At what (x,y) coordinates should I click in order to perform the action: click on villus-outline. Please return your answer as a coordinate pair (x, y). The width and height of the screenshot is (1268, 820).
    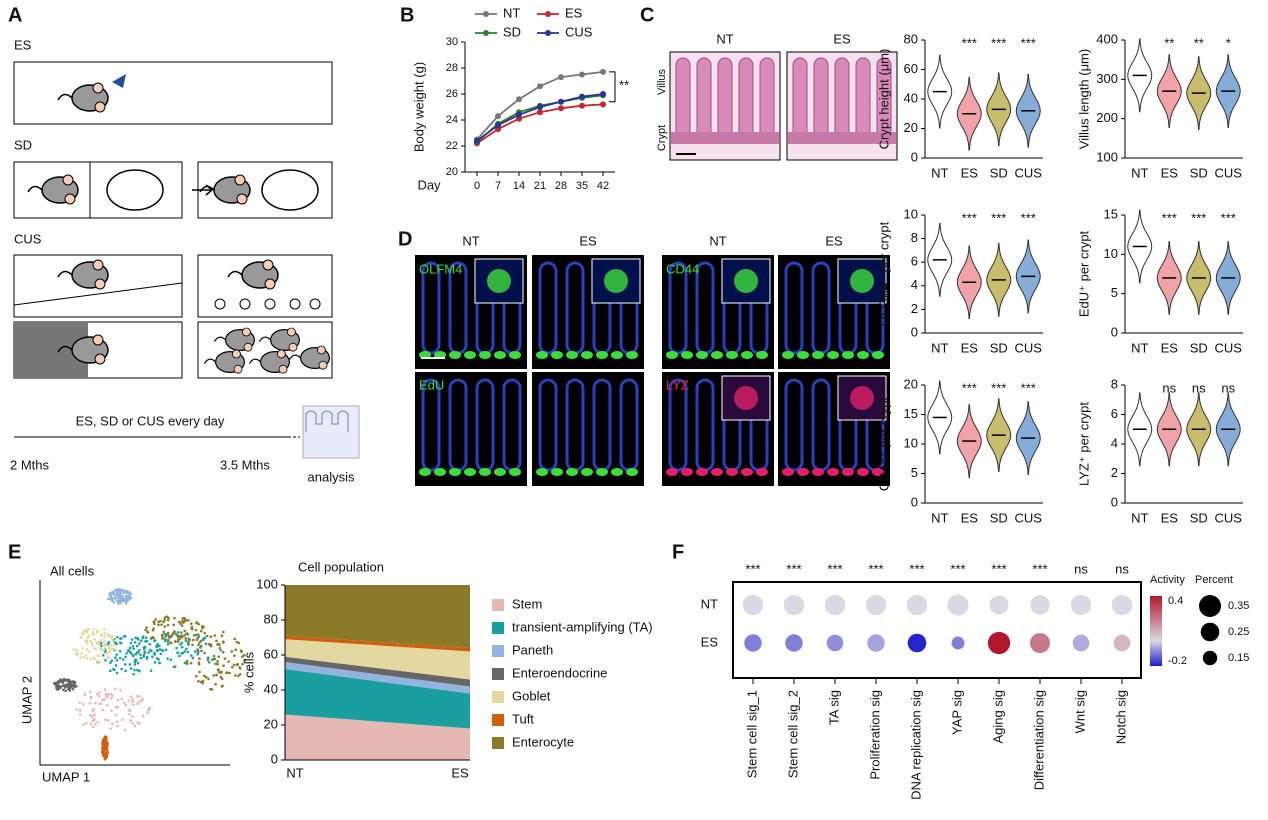
    Looking at the image, I should click on (794, 425).